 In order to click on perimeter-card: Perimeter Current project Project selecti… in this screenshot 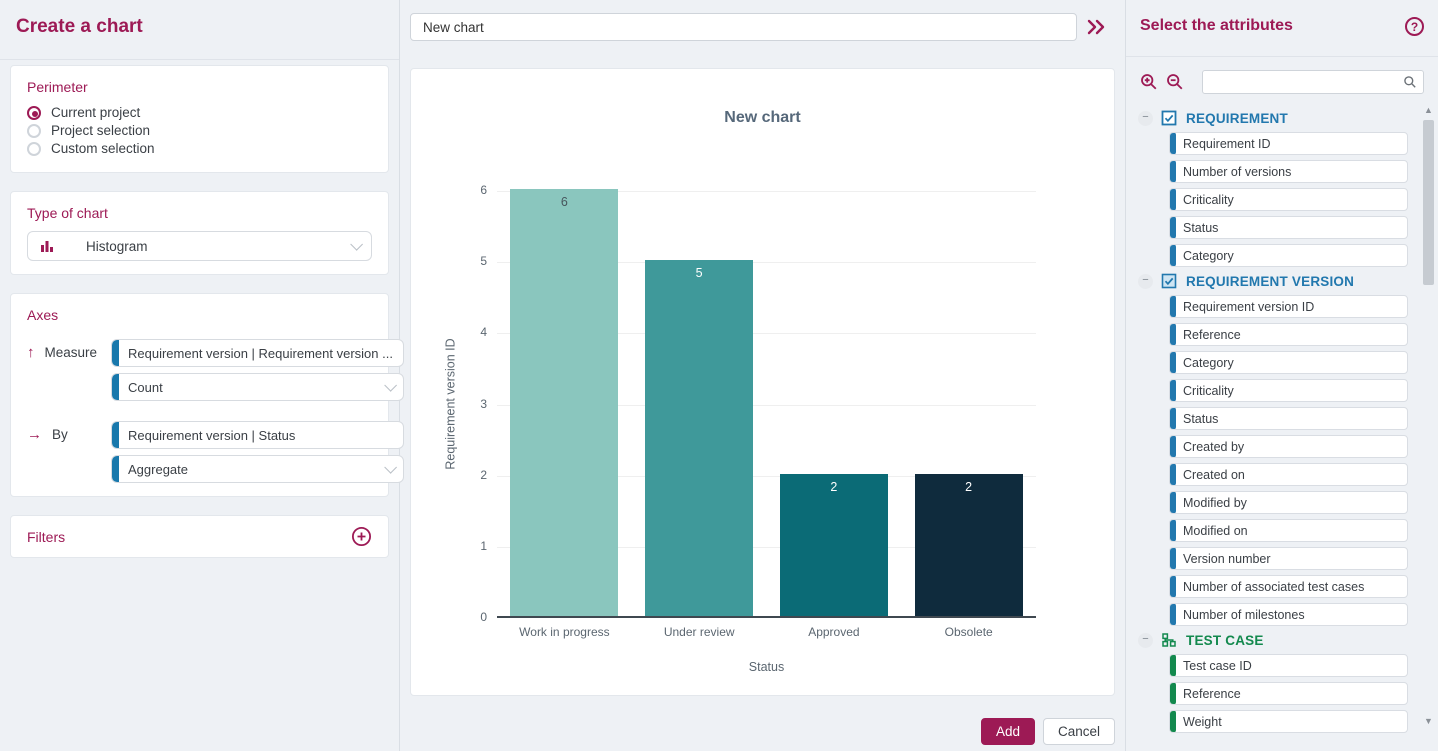, I will do `click(199, 119)`.